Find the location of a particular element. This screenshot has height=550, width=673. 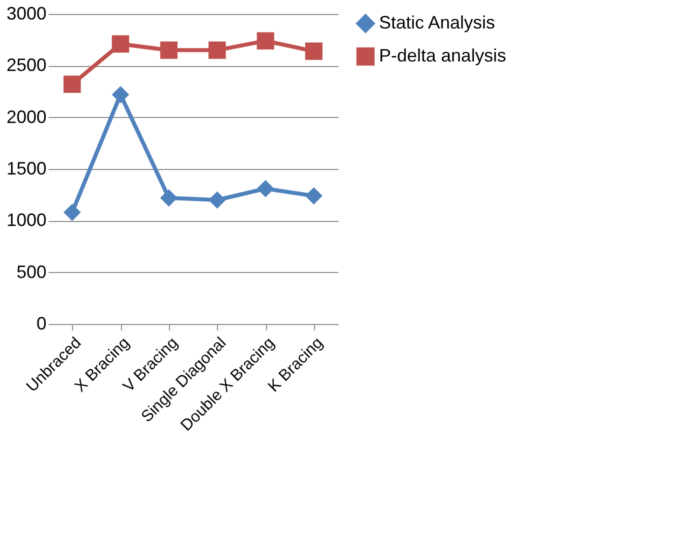

y-tick-label: 2500 is located at coordinates (26, 65).